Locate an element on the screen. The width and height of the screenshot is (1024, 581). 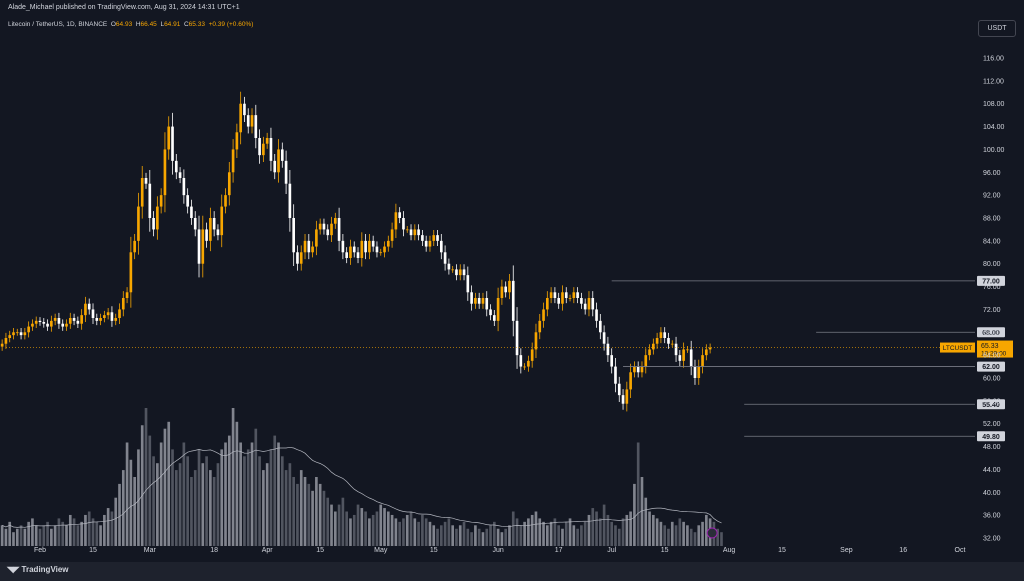
brand-name: TradingView is located at coordinates (45, 569).